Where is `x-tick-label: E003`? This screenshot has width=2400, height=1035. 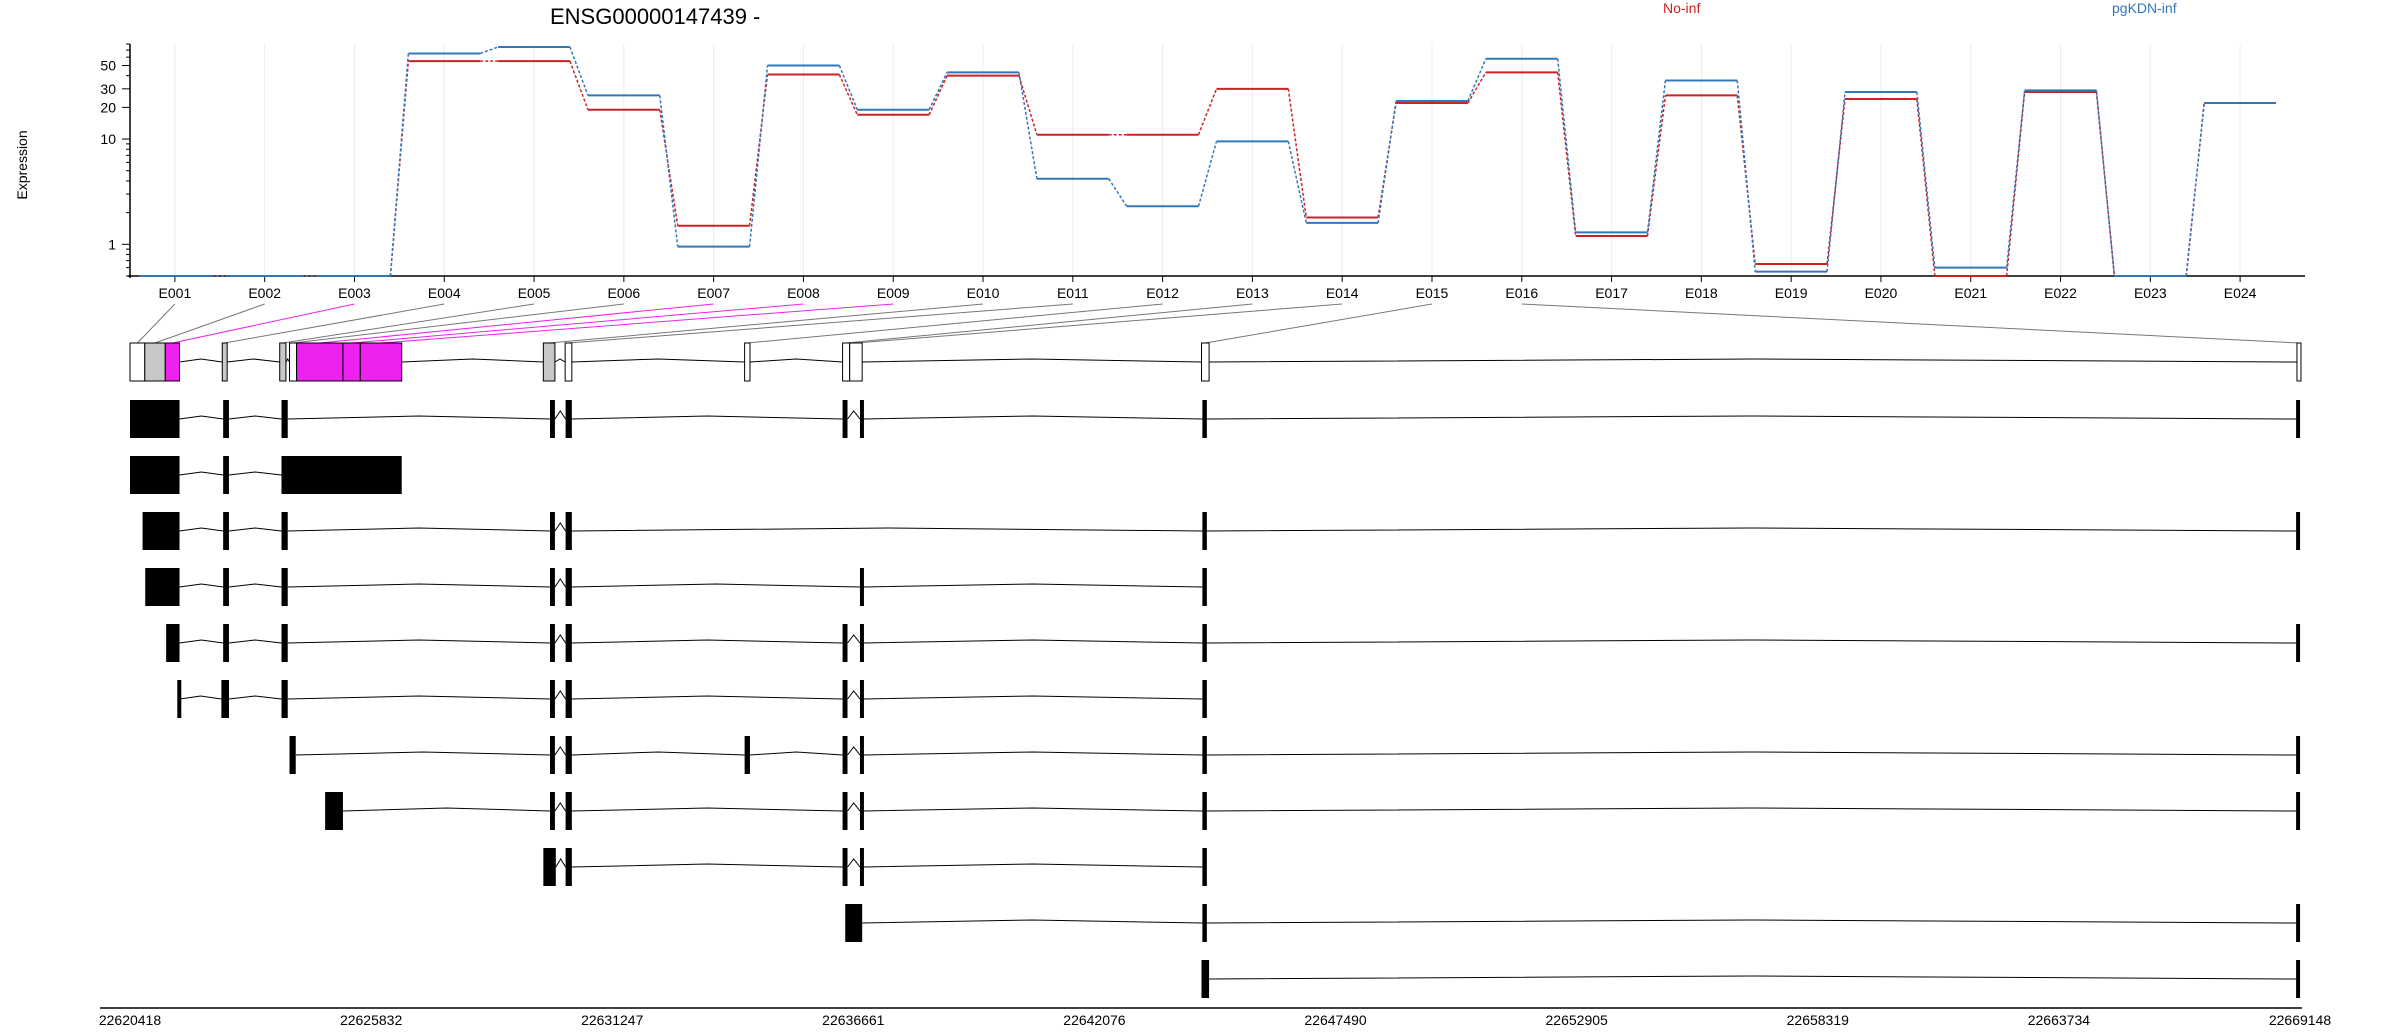
x-tick-label: E003 is located at coordinates (354, 293).